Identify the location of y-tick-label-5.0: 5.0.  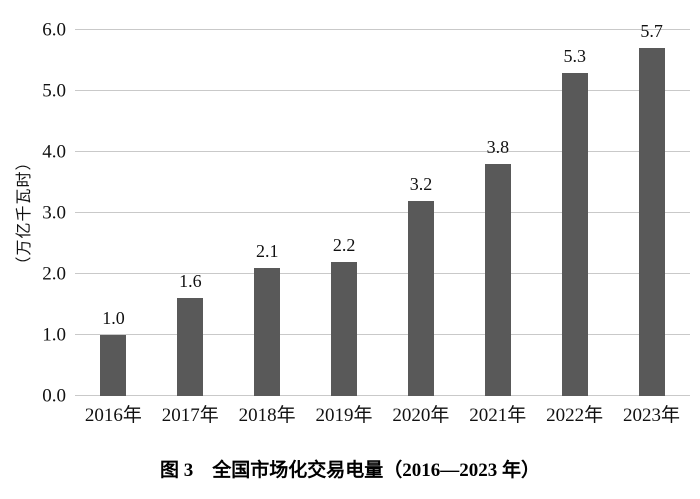
(54, 91).